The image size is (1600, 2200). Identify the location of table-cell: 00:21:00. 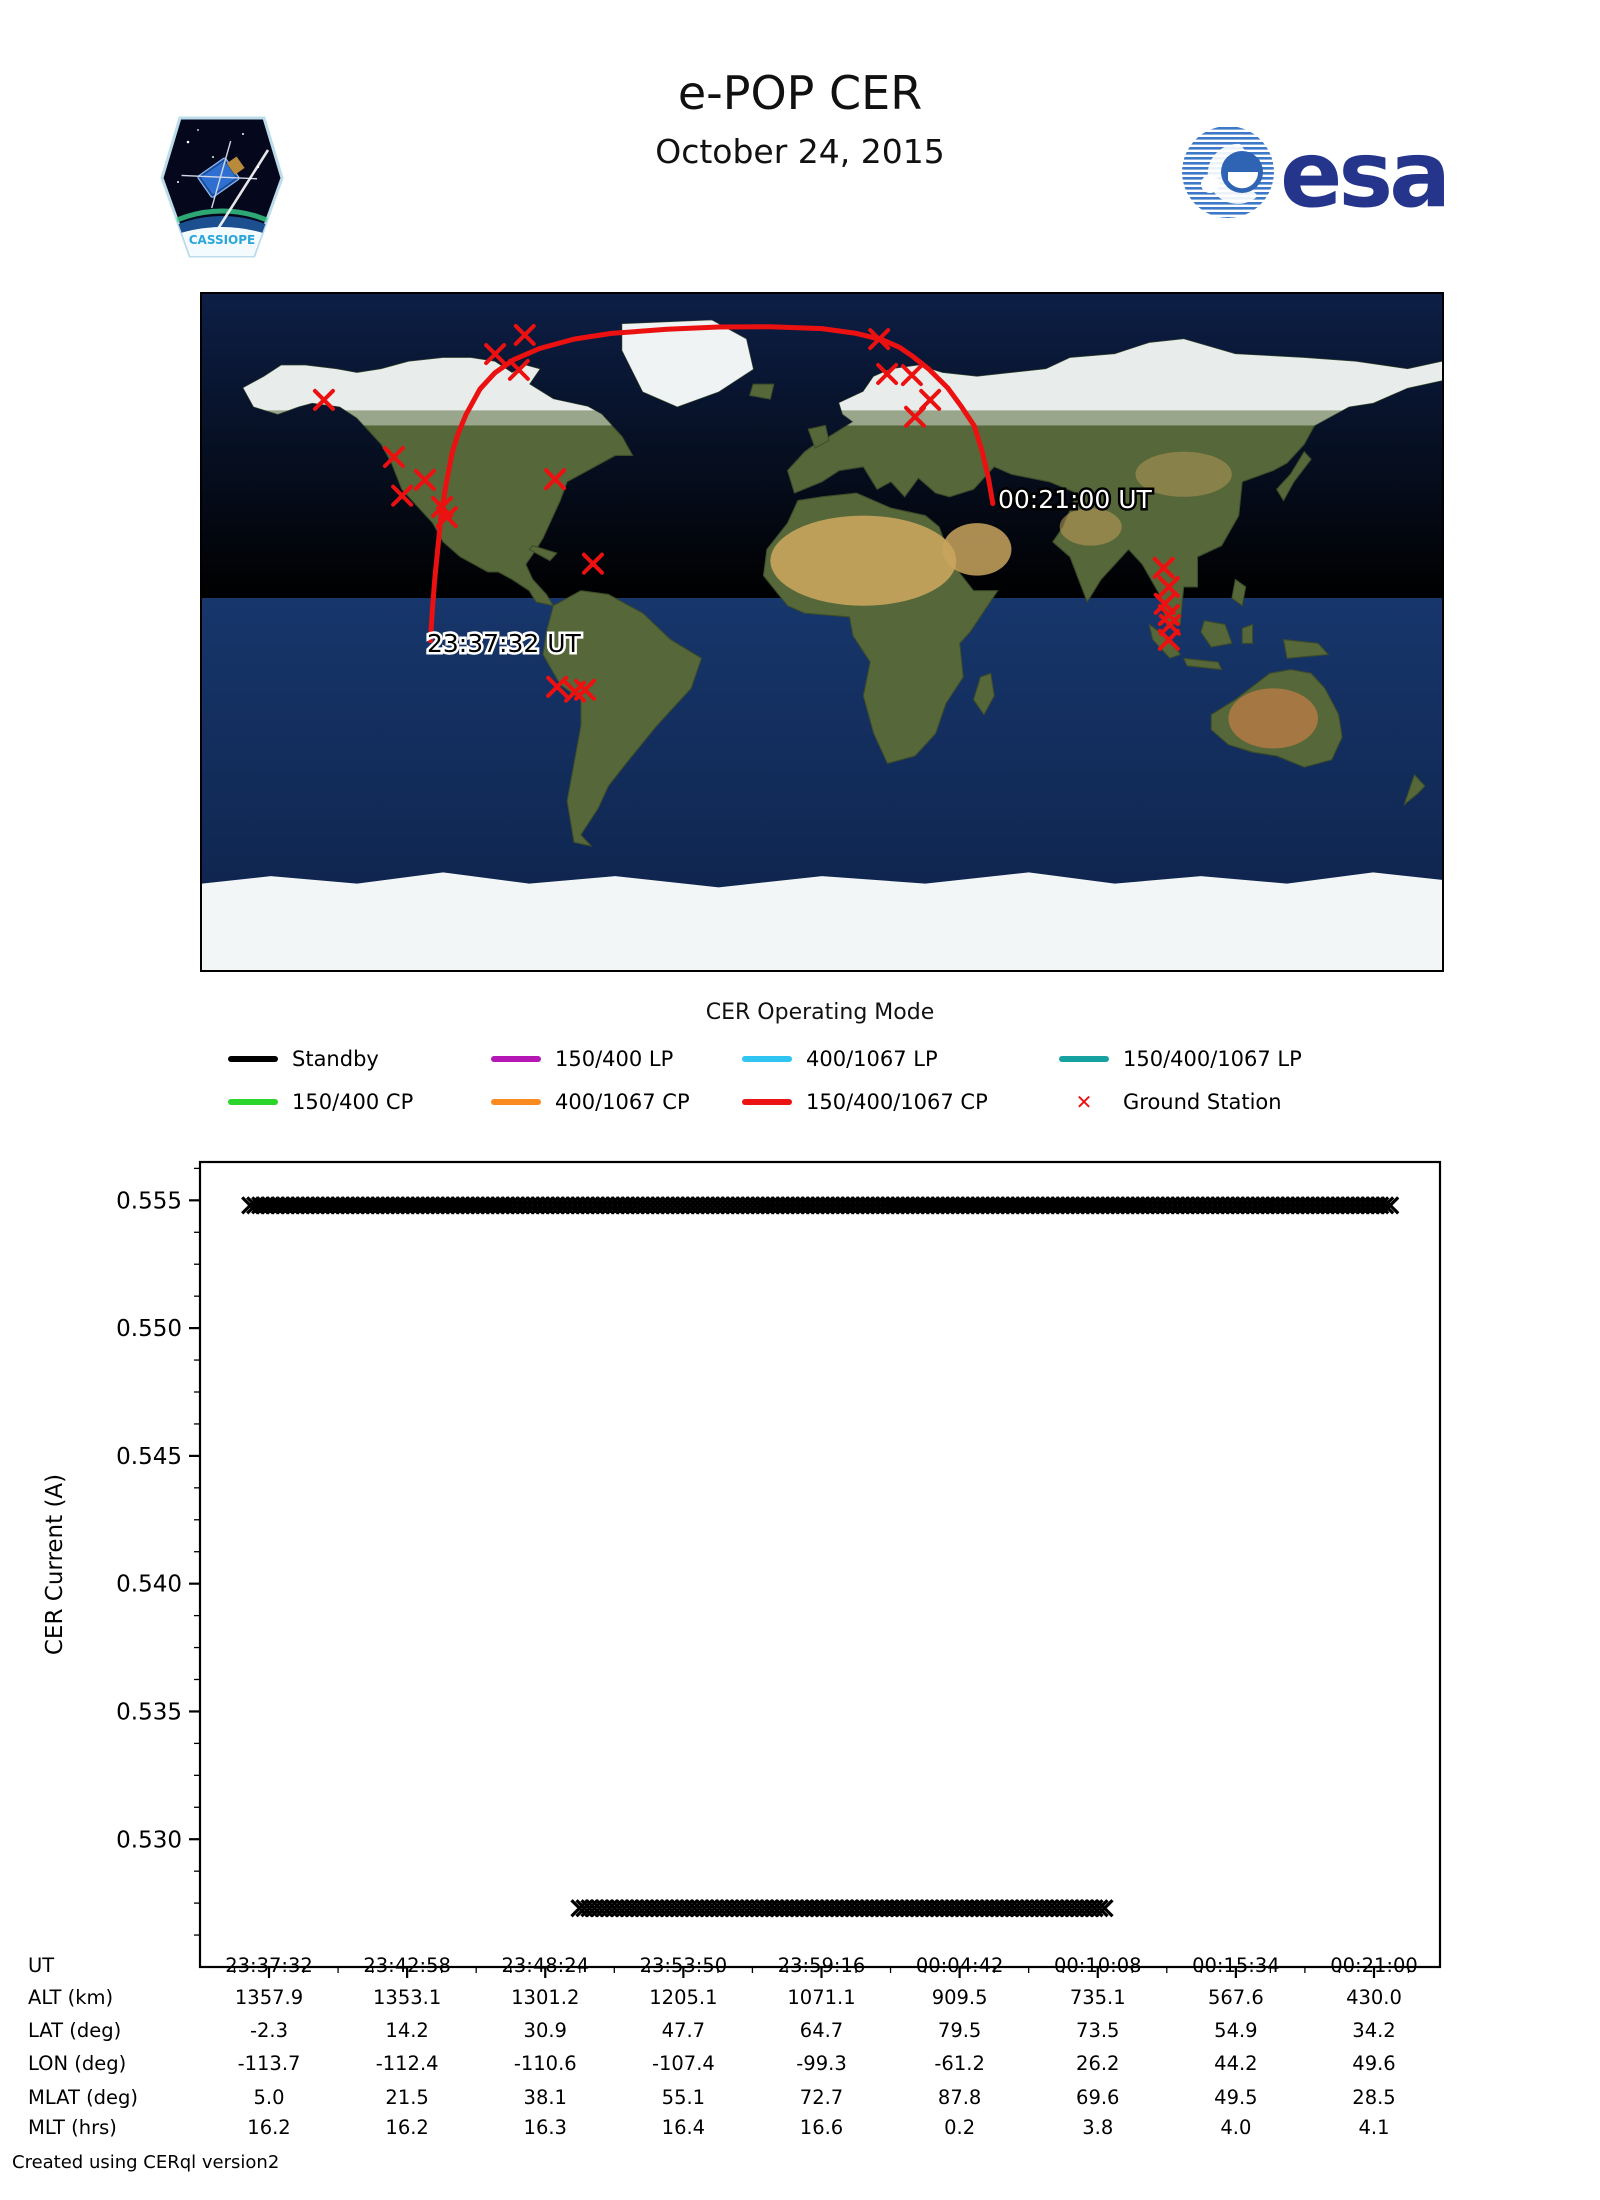
(1374, 1965).